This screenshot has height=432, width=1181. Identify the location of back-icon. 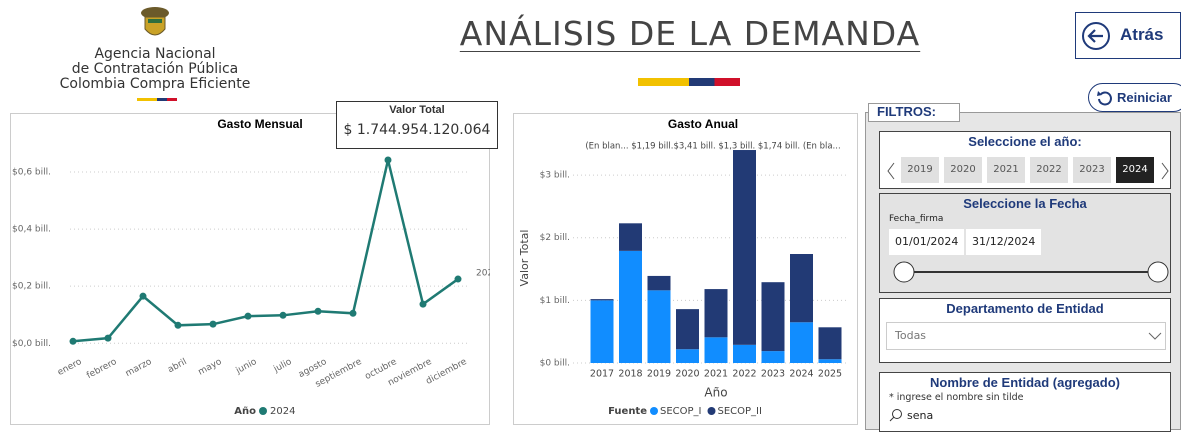
(1096, 36).